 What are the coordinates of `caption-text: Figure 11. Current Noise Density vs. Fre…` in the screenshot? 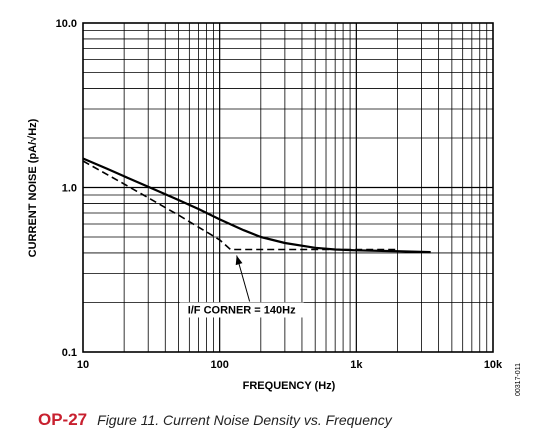 It's located at (244, 420).